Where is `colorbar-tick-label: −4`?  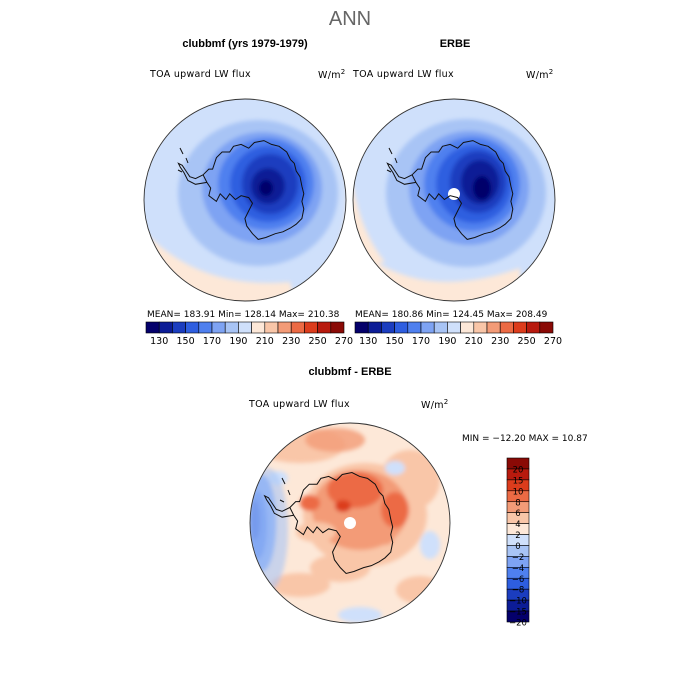
colorbar-tick-label: −4 is located at coordinates (518, 569).